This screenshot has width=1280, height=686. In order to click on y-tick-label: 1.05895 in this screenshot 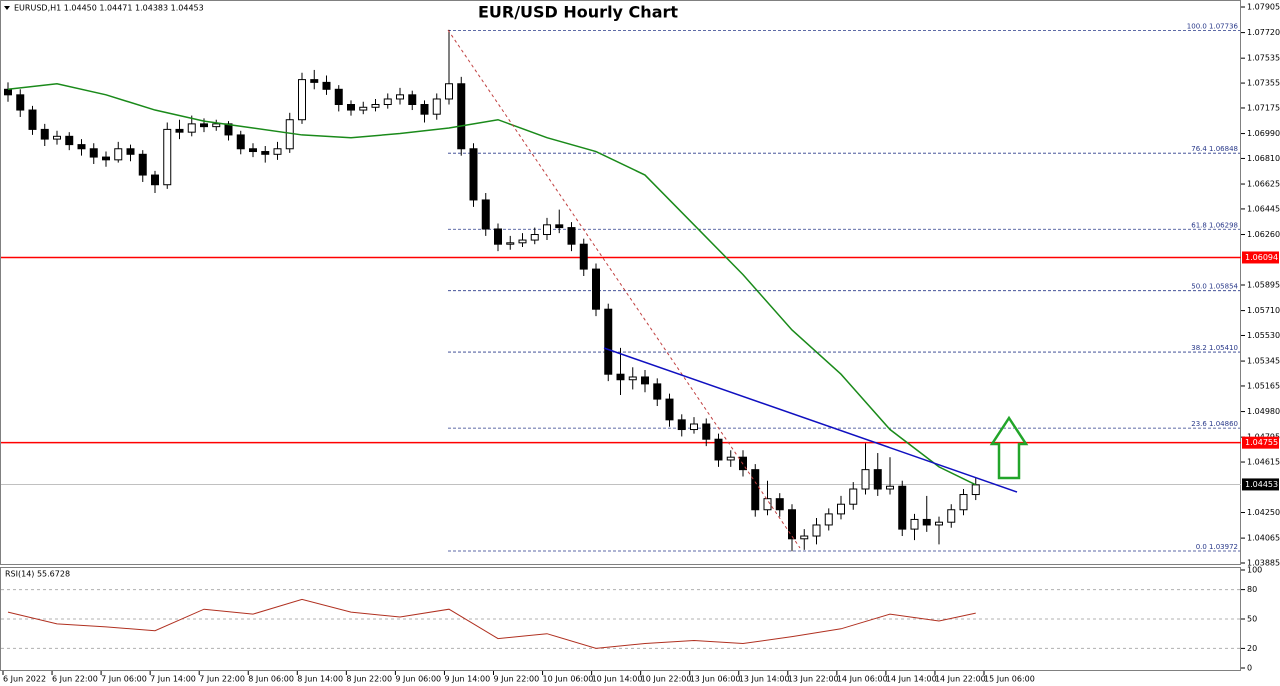, I will do `click(1263, 285)`.